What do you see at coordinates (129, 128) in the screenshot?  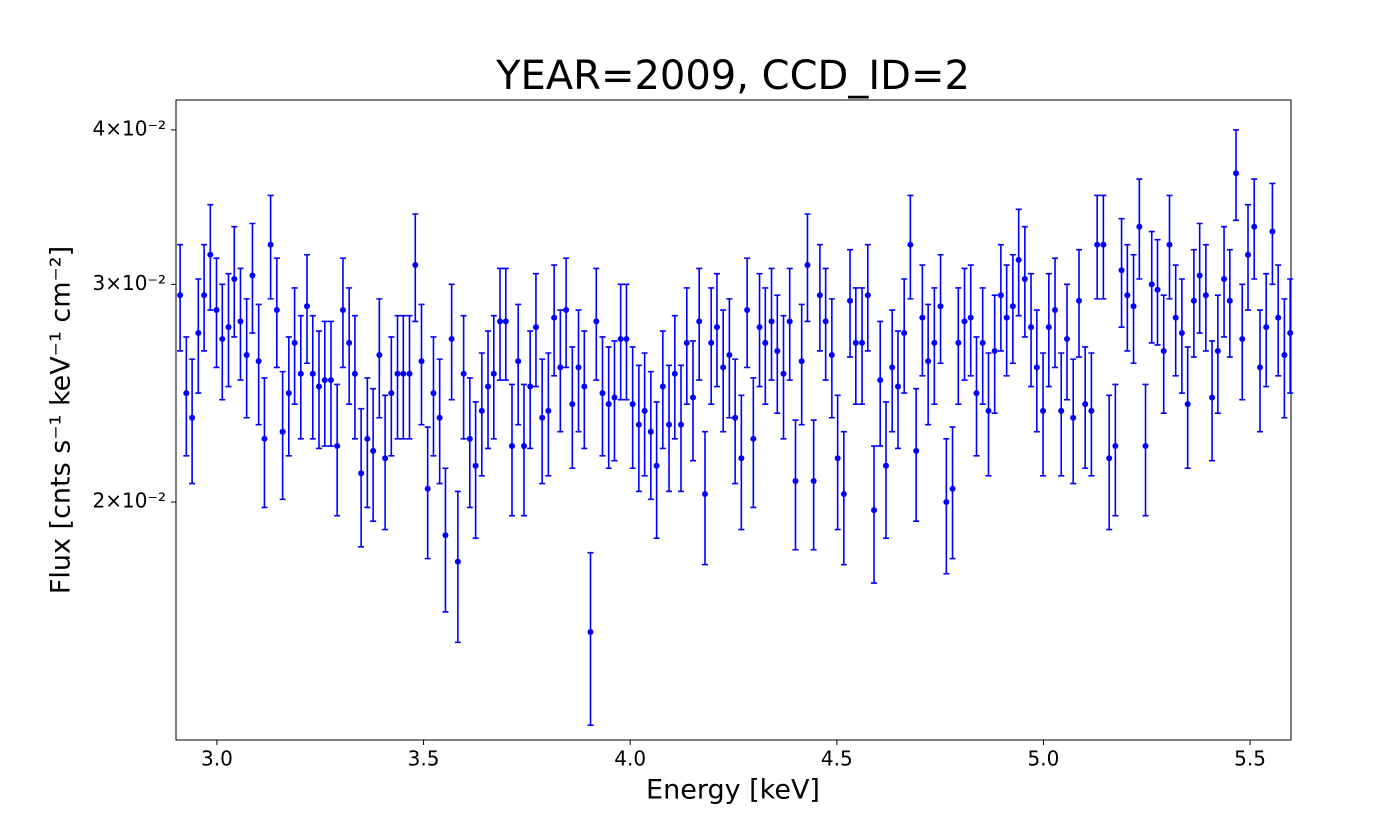 I see `y-tick-label: 4×10⁻²` at bounding box center [129, 128].